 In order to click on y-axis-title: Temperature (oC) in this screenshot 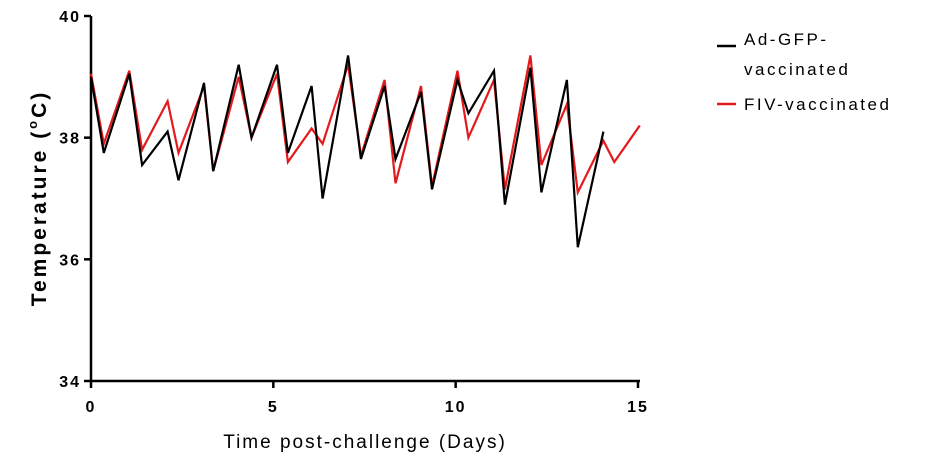, I will do `click(38, 198)`.